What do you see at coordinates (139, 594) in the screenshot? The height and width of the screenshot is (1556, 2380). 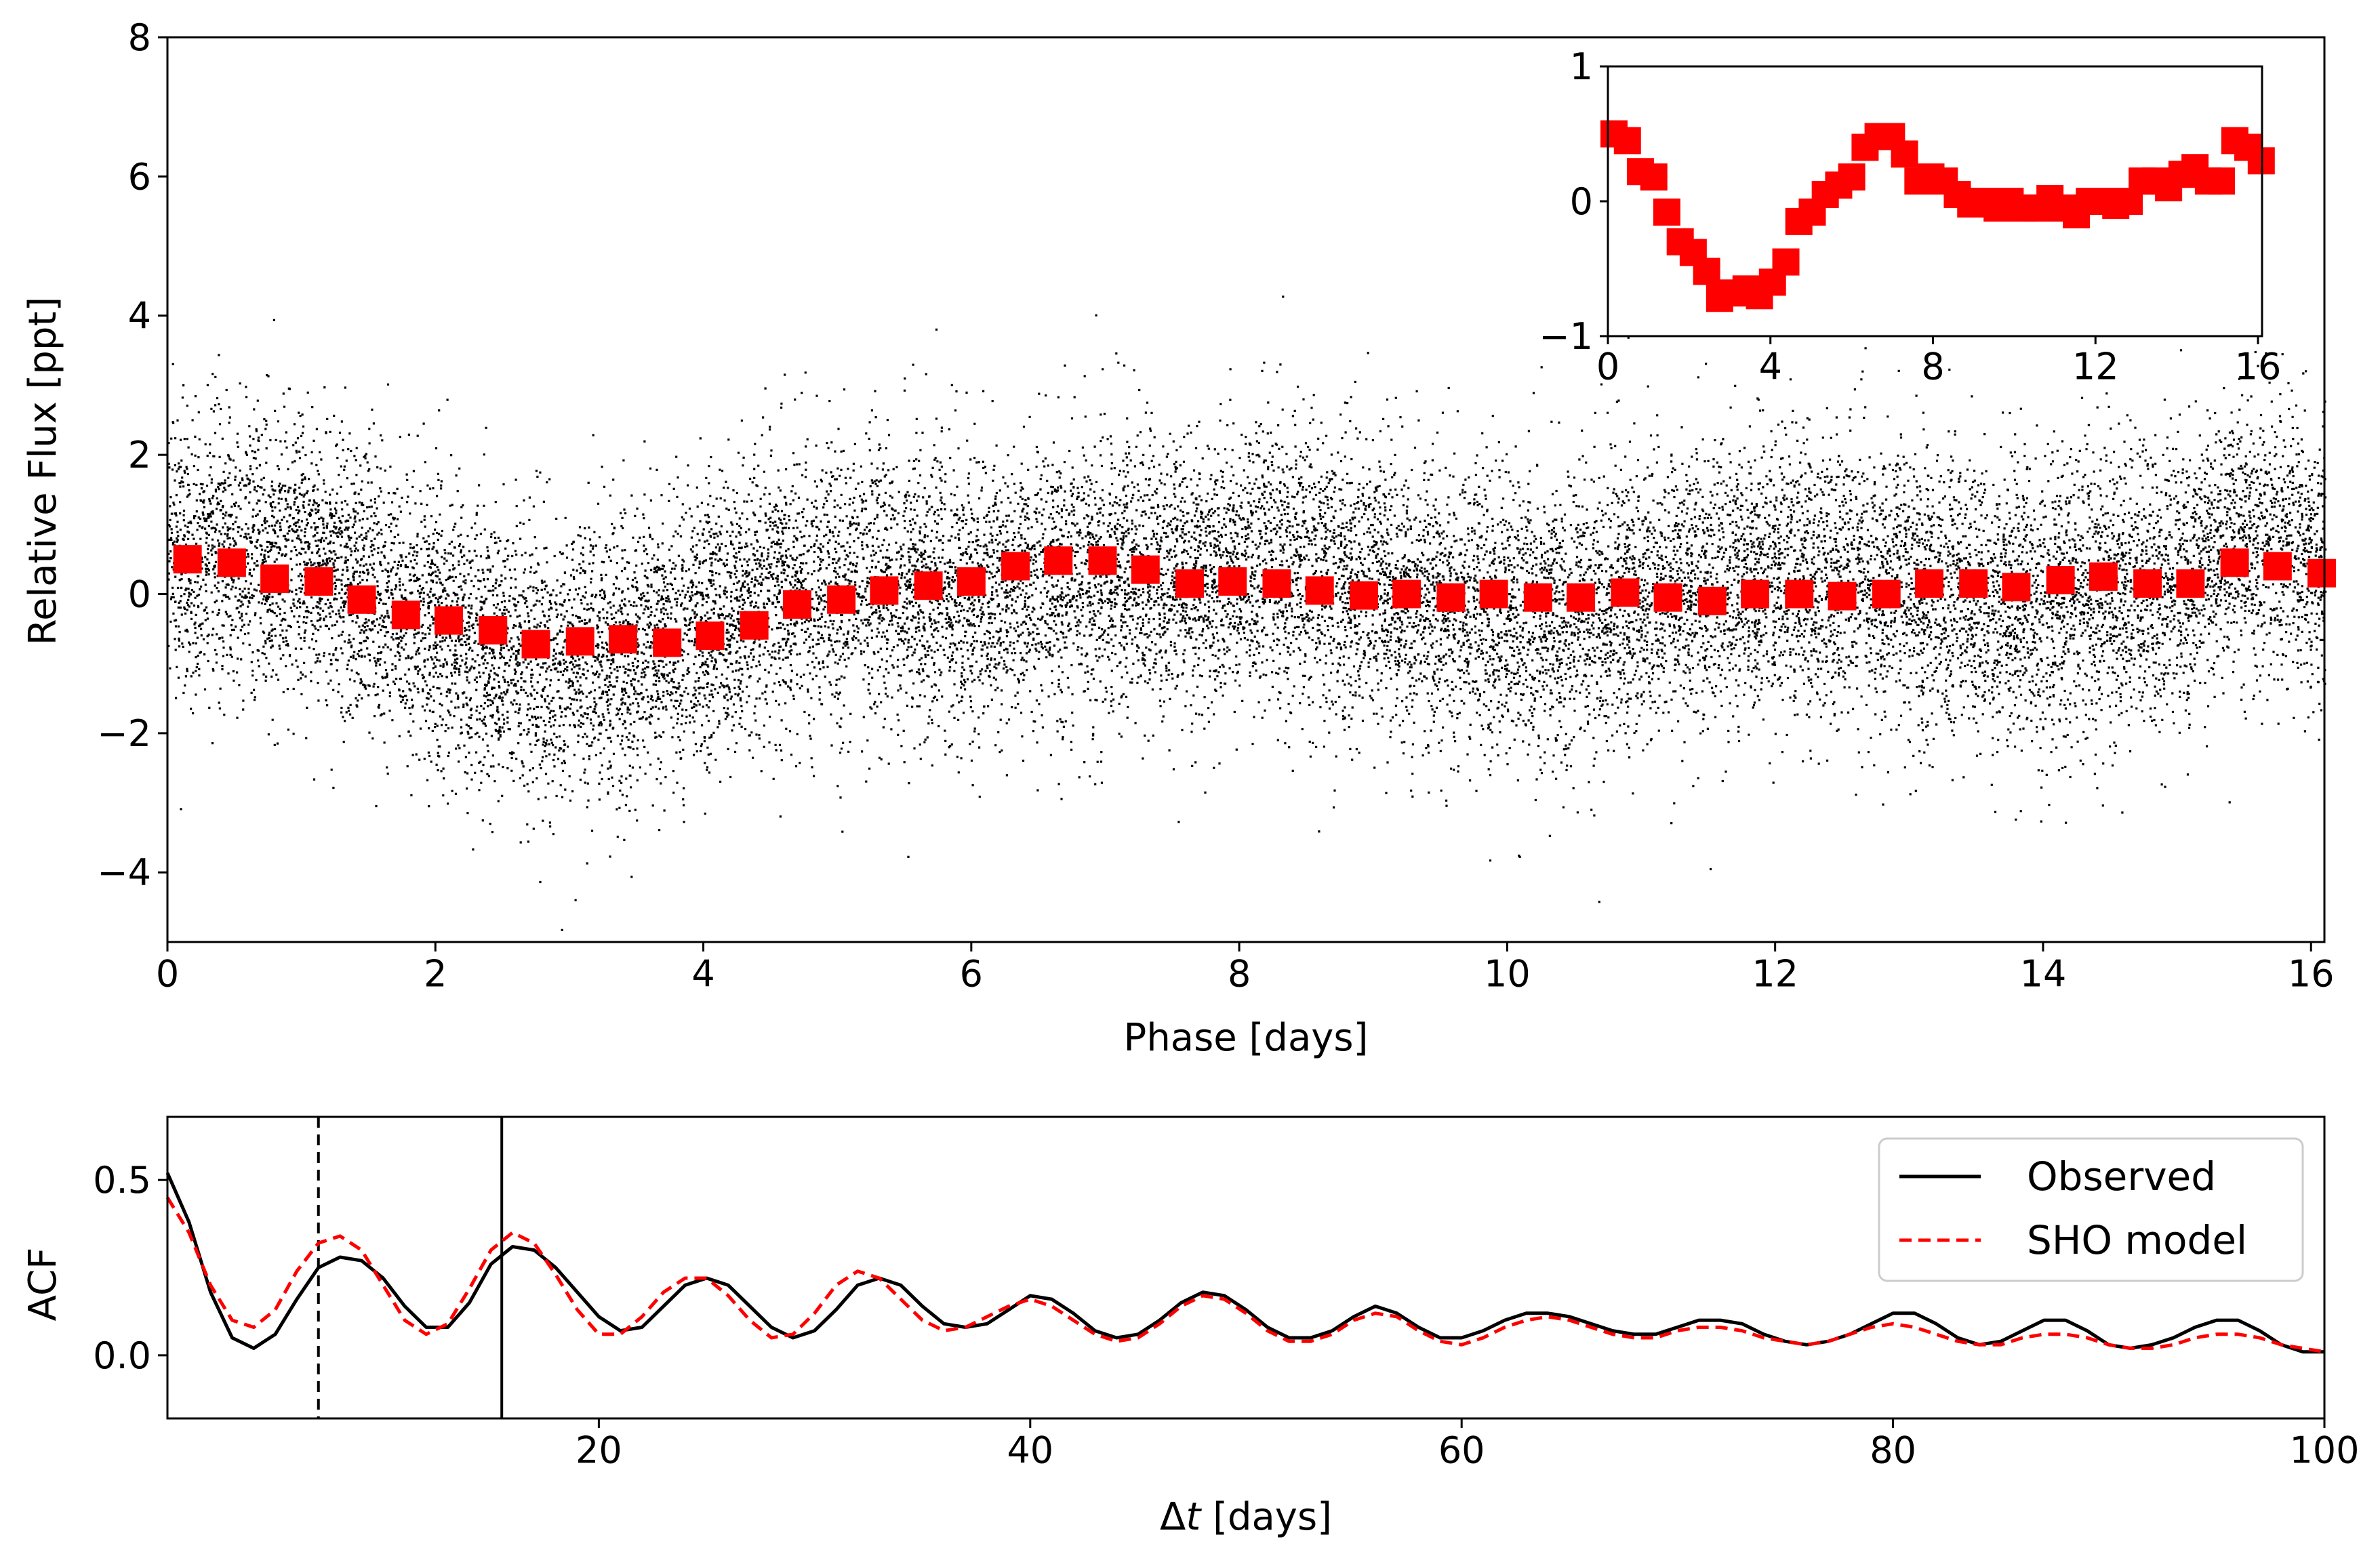 I see `light-curve-y-tick-label: 0` at bounding box center [139, 594].